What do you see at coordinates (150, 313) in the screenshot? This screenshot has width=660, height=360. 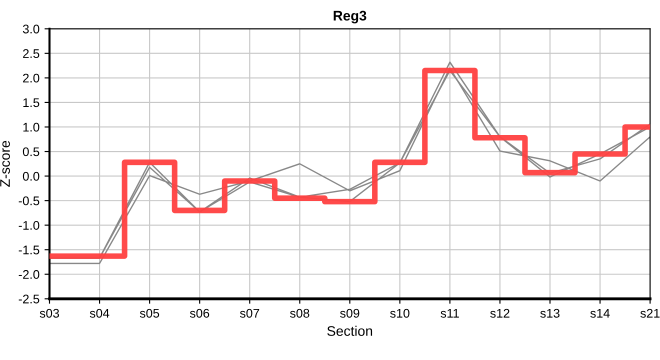 I see `x-tick-label: s05` at bounding box center [150, 313].